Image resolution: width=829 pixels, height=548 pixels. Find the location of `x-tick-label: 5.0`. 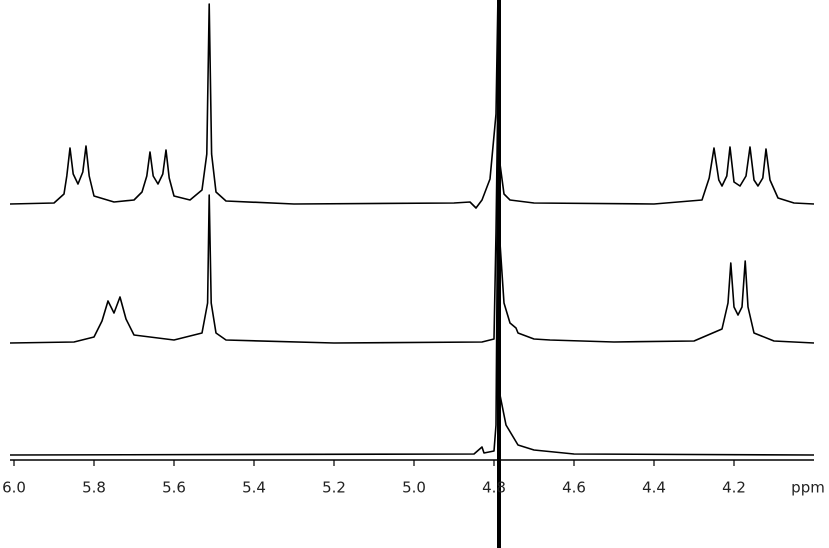

x-tick-label: 5.0 is located at coordinates (414, 488).